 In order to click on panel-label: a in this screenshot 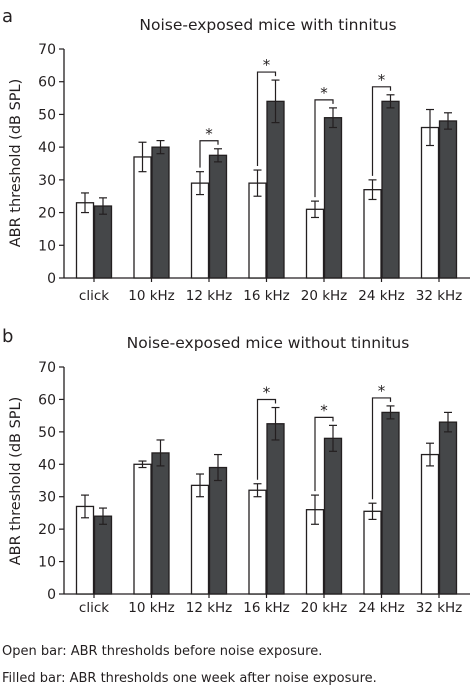, I will do `click(7, 16)`.